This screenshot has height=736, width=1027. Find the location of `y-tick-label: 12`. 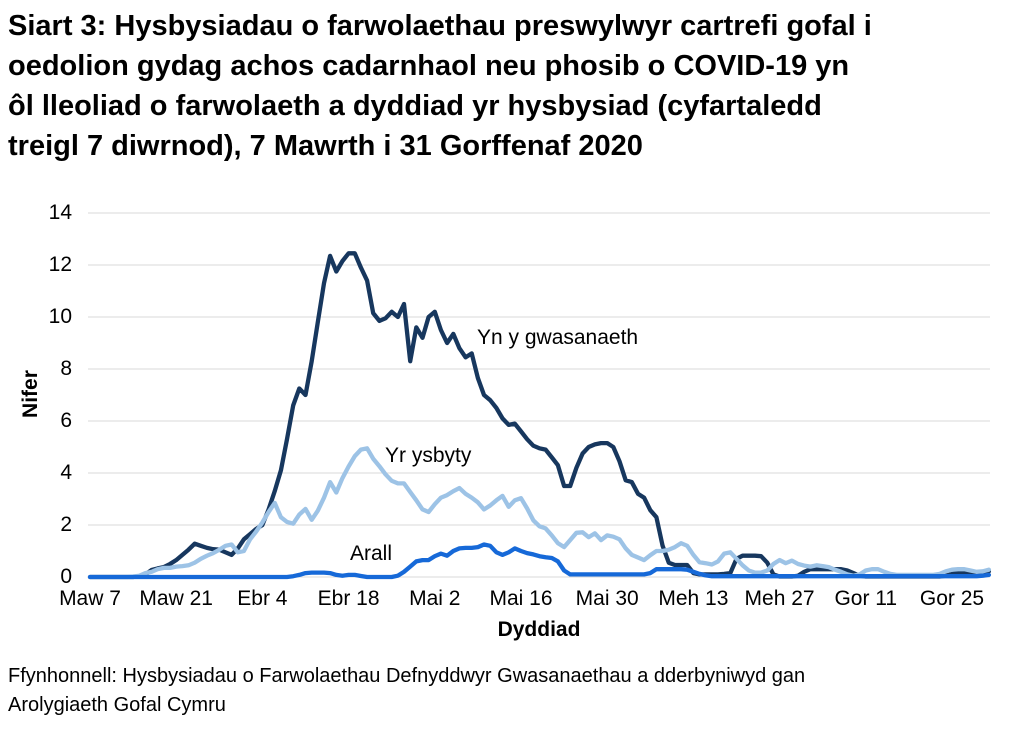

y-tick-label: 12 is located at coordinates (60, 264).